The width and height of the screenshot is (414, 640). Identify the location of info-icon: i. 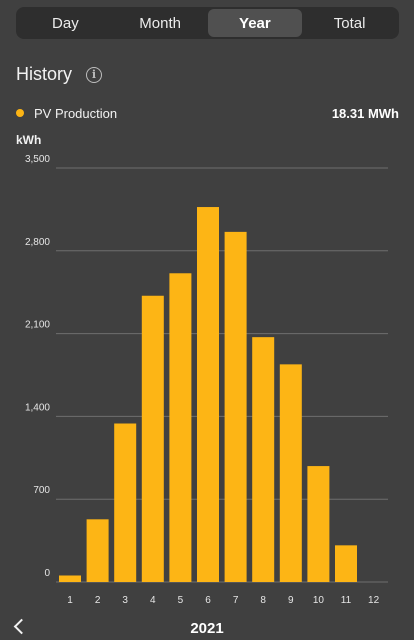
(94, 74).